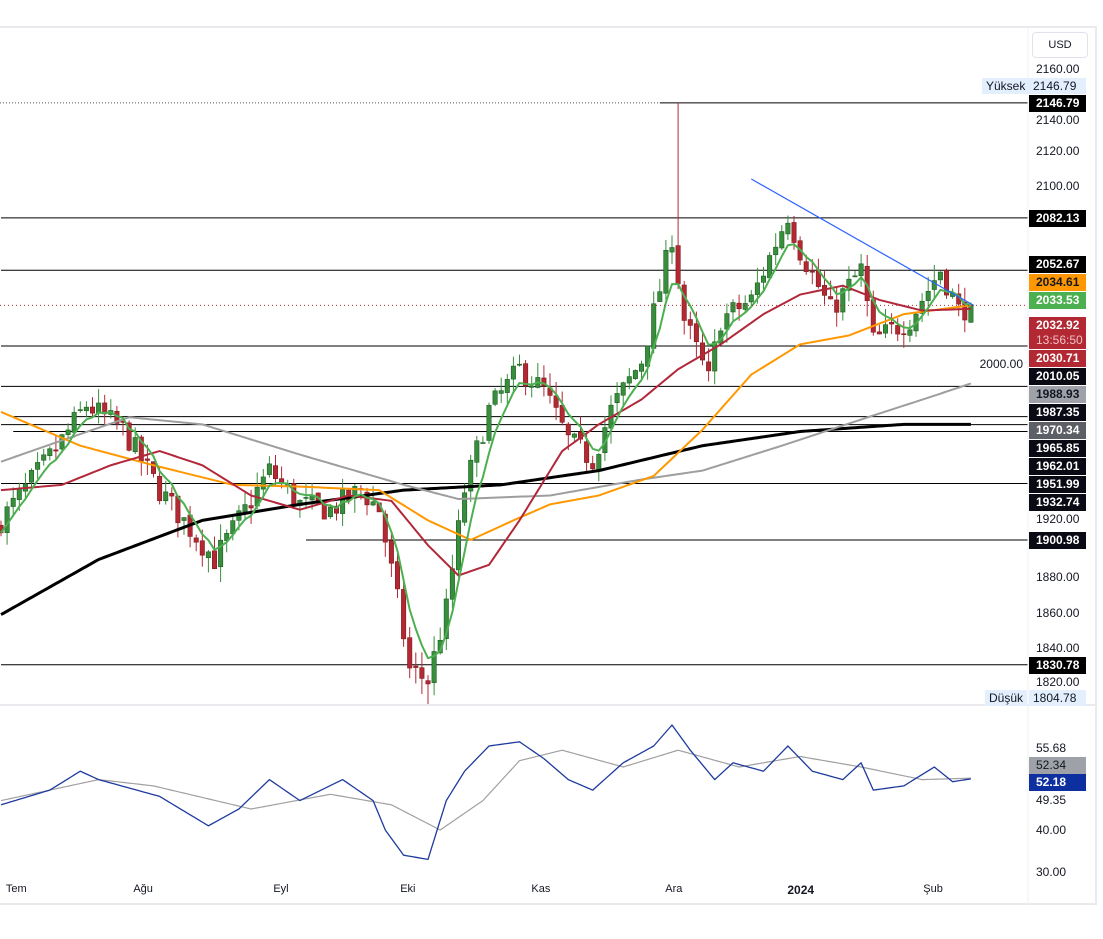  I want to click on price-badge: 1987.35, so click(1057, 412).